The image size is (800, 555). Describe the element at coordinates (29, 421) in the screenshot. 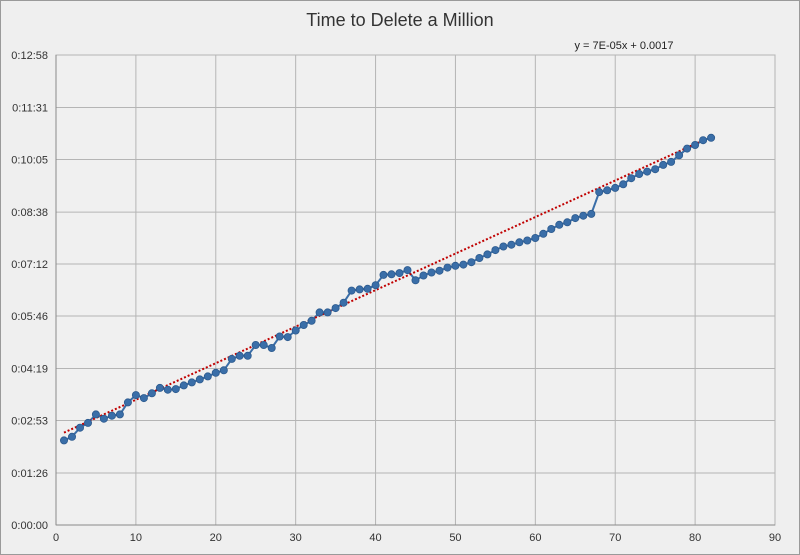

I see `y-tick-label: 0:02:53` at that location.